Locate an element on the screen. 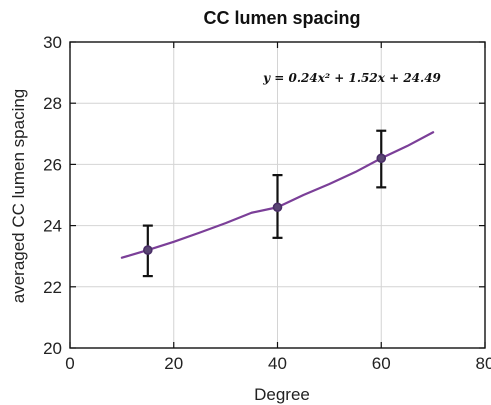 Image resolution: width=491 pixels, height=405 pixels. x-tick-label-2: 40 is located at coordinates (277, 363).